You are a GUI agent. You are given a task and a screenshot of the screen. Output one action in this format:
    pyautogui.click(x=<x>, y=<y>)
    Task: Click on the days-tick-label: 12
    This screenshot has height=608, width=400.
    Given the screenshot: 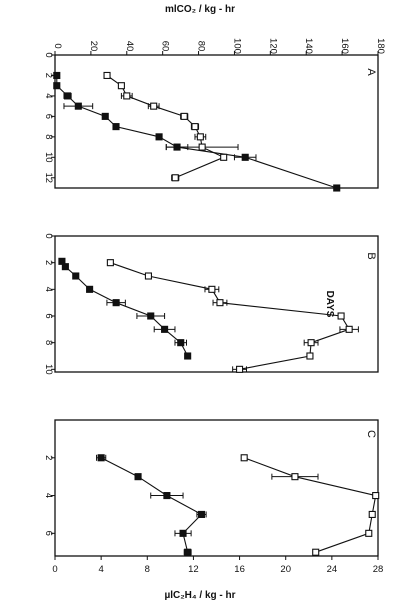 What is the action you would take?
    pyautogui.click(x=48, y=177)
    